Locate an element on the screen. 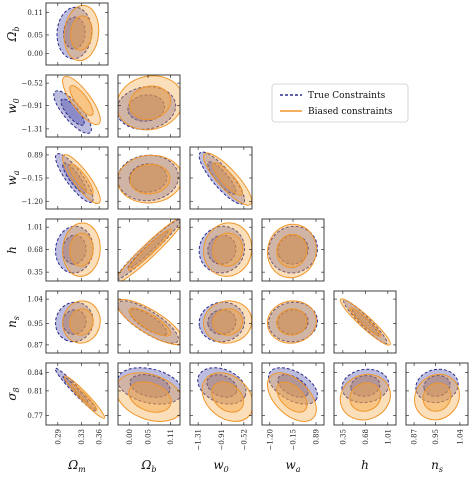  panel-frame-Ob-s8 is located at coordinates (149, 394).